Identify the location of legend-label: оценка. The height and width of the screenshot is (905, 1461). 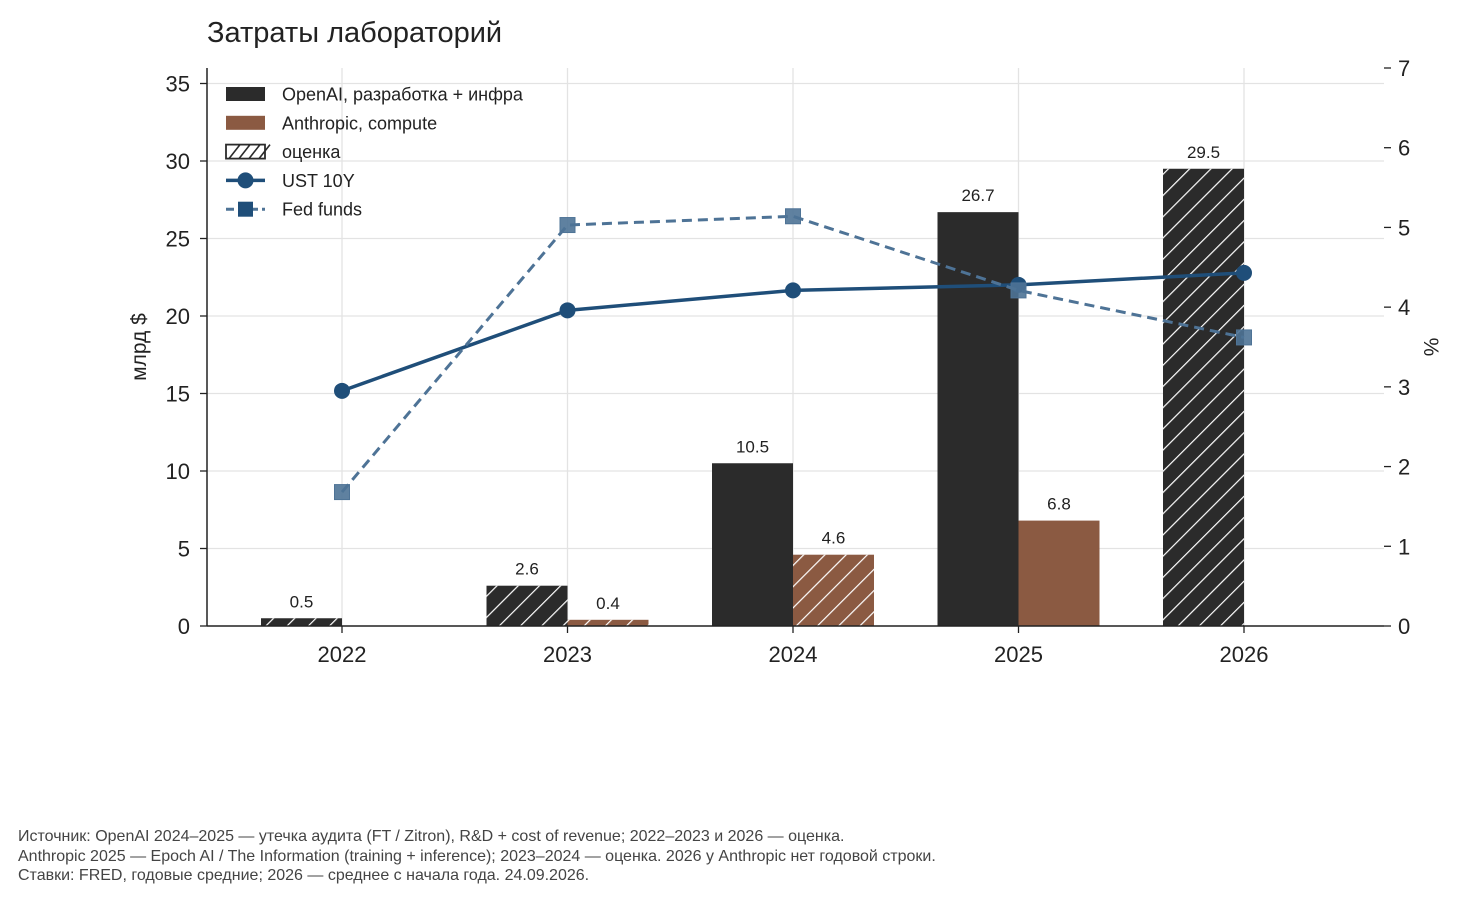
(311, 152).